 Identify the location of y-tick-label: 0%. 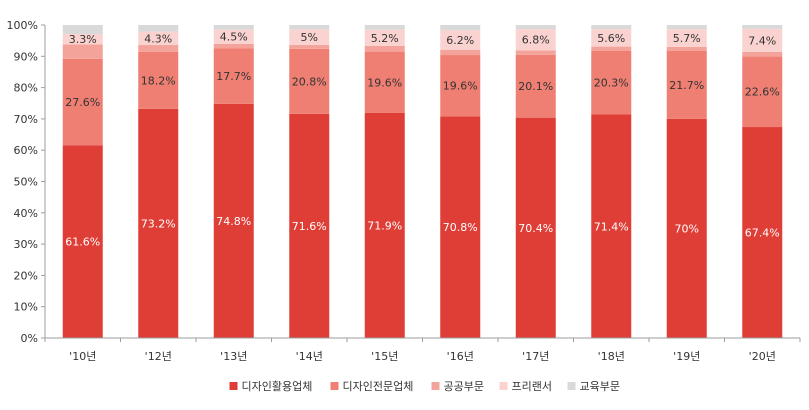
(29, 338).